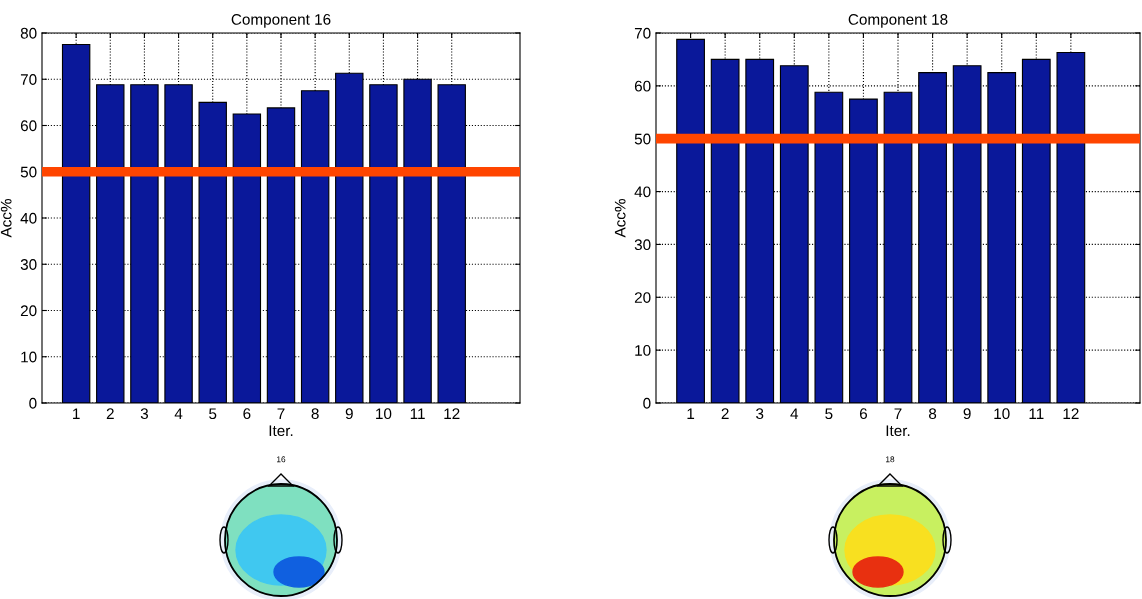 The width and height of the screenshot is (1142, 599). I want to click on text: 16, so click(281, 459).